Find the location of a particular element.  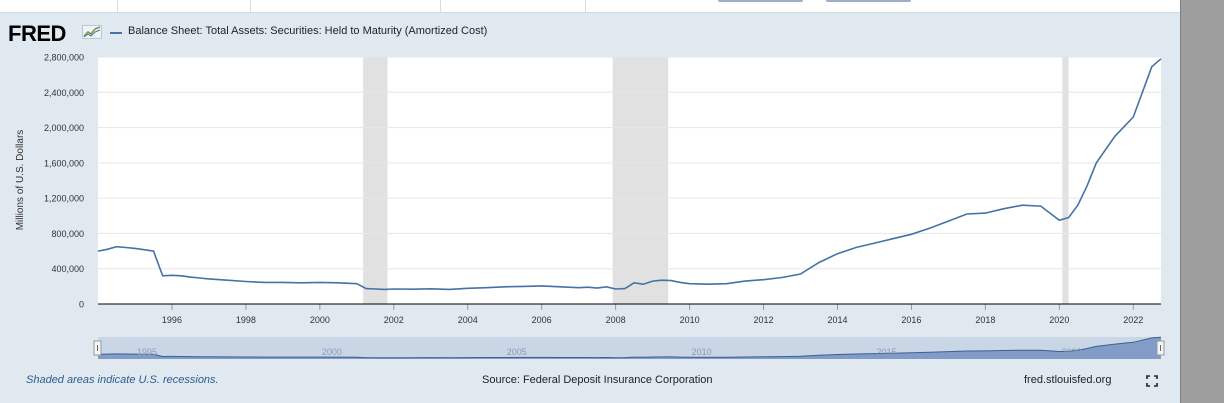

navigator-label: 2010 is located at coordinates (702, 352).